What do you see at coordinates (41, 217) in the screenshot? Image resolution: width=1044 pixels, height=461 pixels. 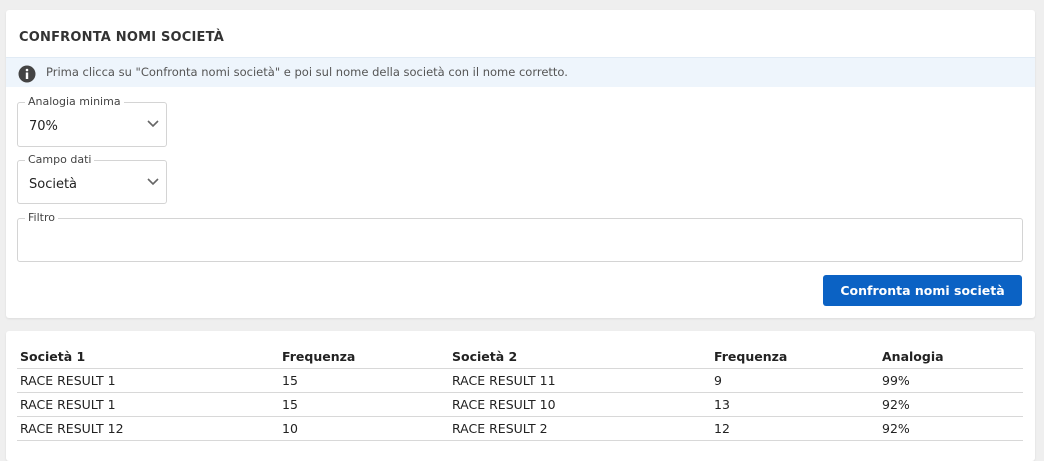 I see `field-label: Filtro` at bounding box center [41, 217].